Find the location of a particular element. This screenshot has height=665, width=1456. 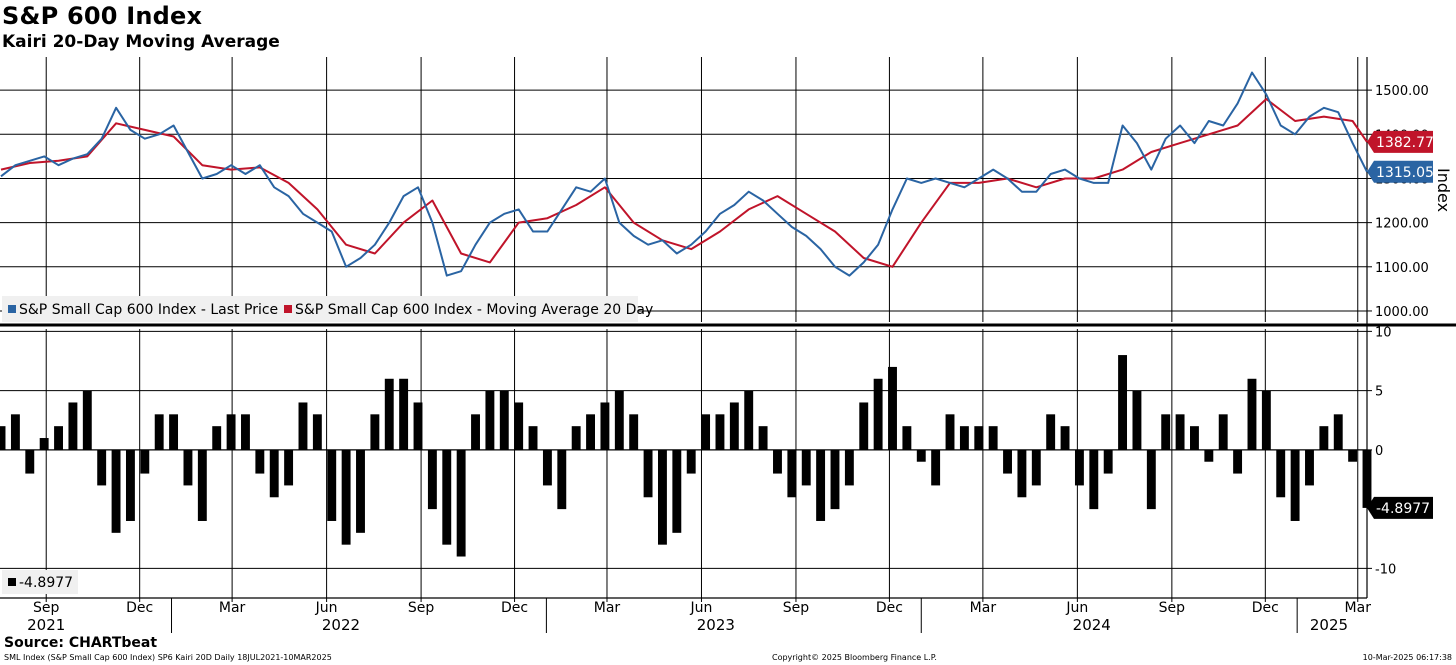

kairi-last-value-tag-box is located at coordinates (1400, 507).